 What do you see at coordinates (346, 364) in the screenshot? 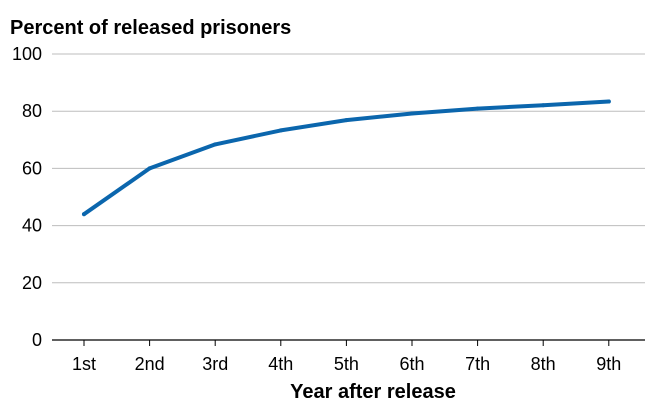
I see `x-tick-label: 5th` at bounding box center [346, 364].